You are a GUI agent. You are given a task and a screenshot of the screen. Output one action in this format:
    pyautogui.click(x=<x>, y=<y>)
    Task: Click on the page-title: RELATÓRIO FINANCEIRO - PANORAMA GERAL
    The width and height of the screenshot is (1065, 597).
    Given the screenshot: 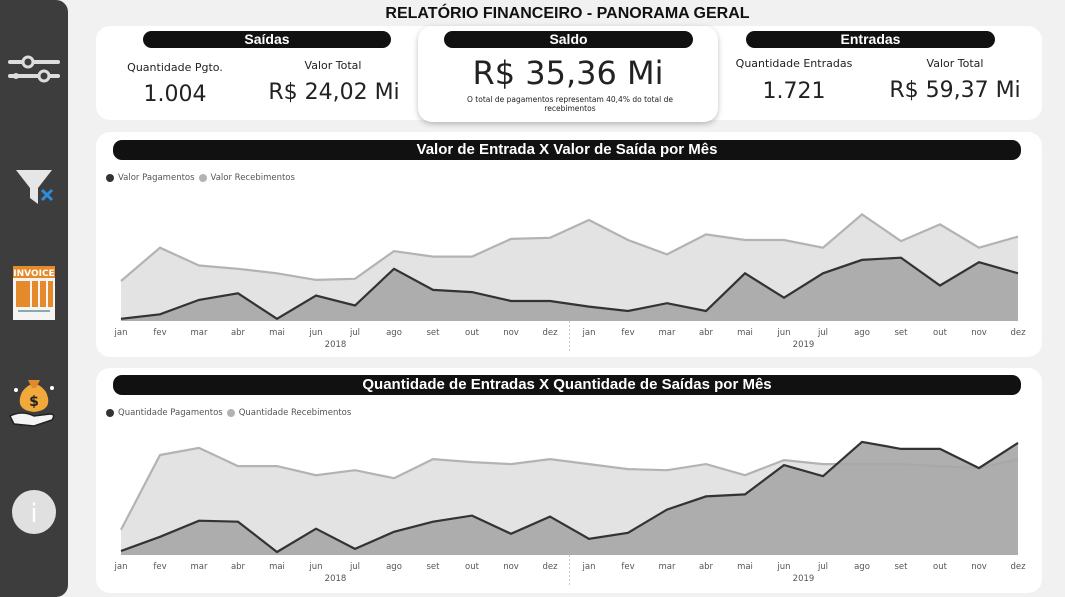 What is the action you would take?
    pyautogui.click(x=567, y=13)
    